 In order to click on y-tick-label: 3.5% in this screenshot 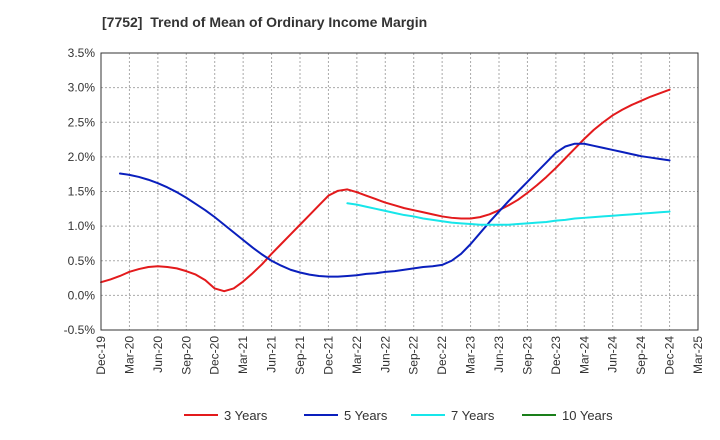, I will do `click(82, 53)`.